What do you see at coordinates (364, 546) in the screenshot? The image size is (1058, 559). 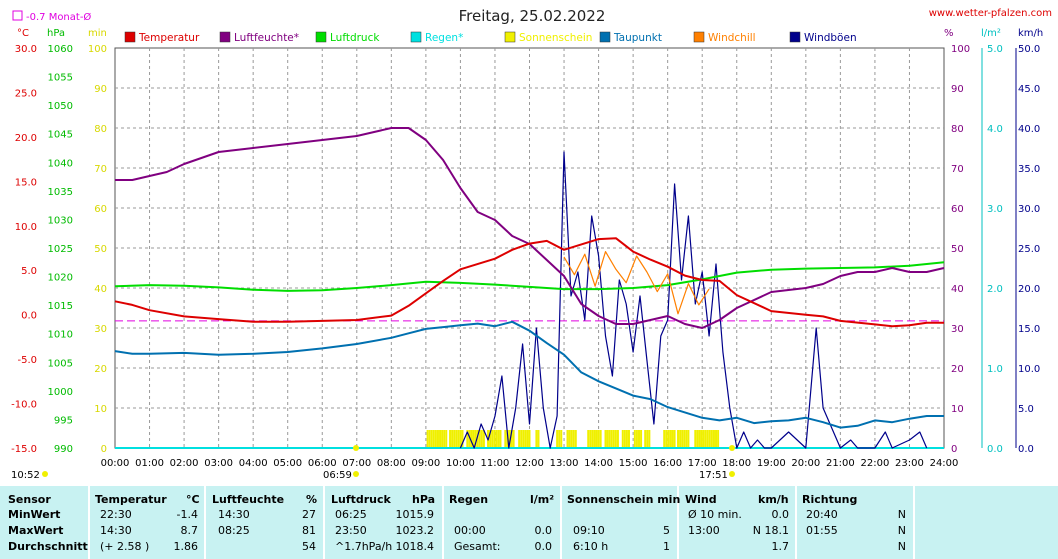 I see `stat-press-time: ^1.7hPa/h` at bounding box center [364, 546].